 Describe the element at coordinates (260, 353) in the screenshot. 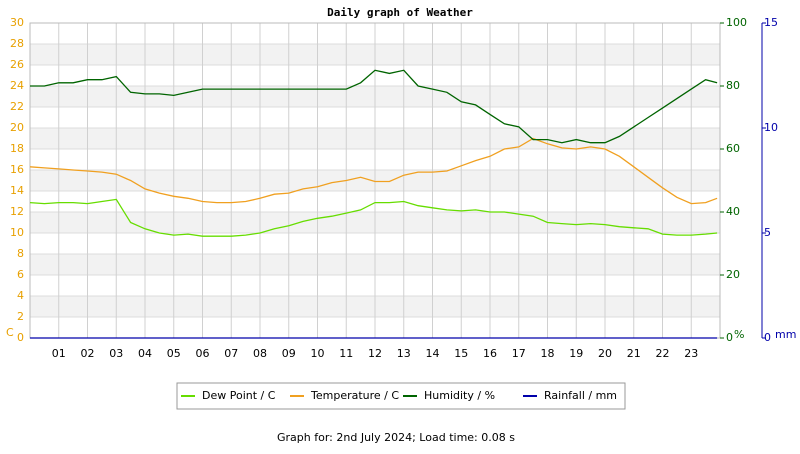

I see `x-tick-label: 08` at that location.